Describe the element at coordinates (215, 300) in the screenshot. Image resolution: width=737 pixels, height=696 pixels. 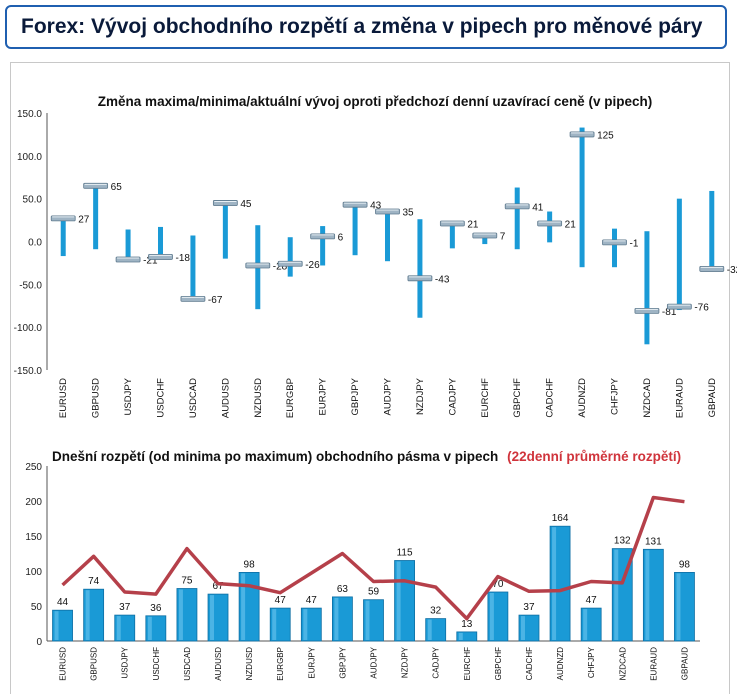
I see `data-label: -67` at that location.